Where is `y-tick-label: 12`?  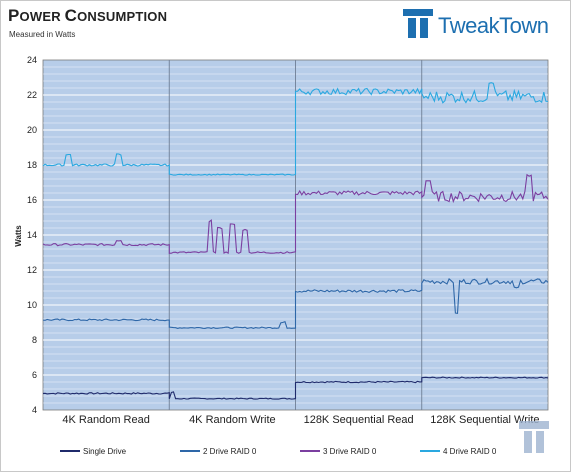 y-tick-label: 12 is located at coordinates (32, 270).